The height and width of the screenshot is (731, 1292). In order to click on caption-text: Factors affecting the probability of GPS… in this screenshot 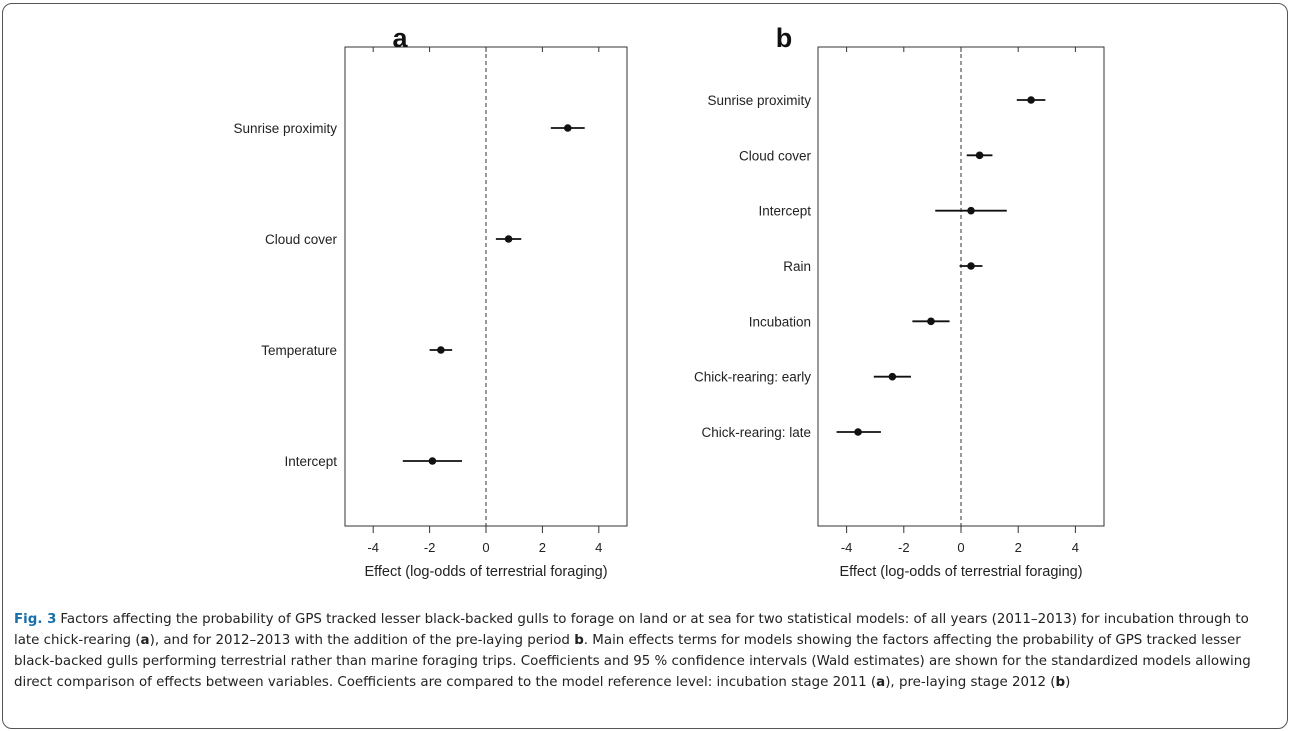, I will do `click(632, 651)`.